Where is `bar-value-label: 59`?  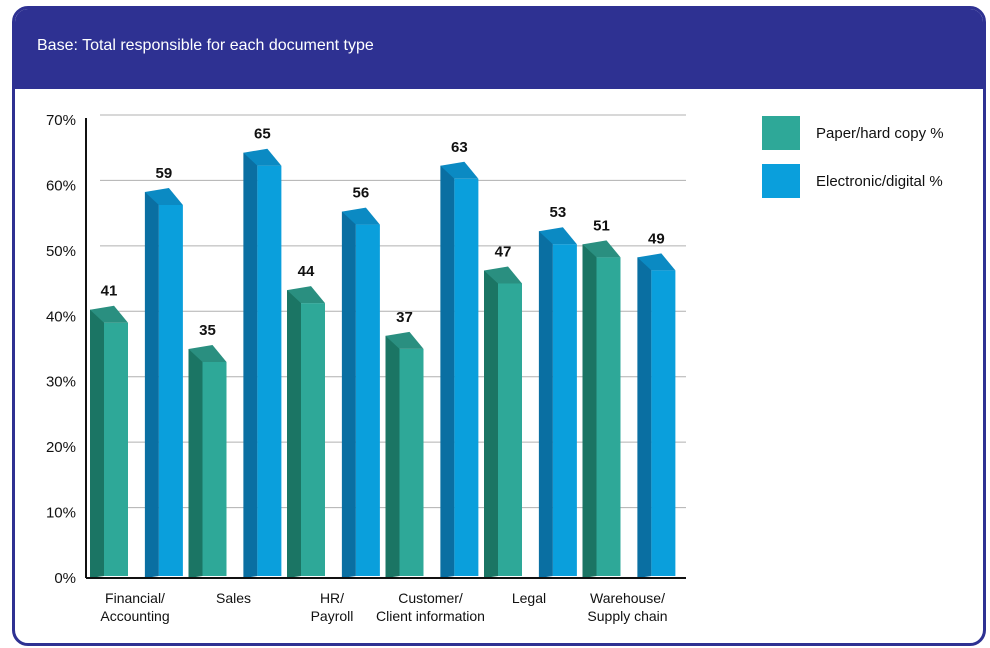 bar-value-label: 59 is located at coordinates (164, 173).